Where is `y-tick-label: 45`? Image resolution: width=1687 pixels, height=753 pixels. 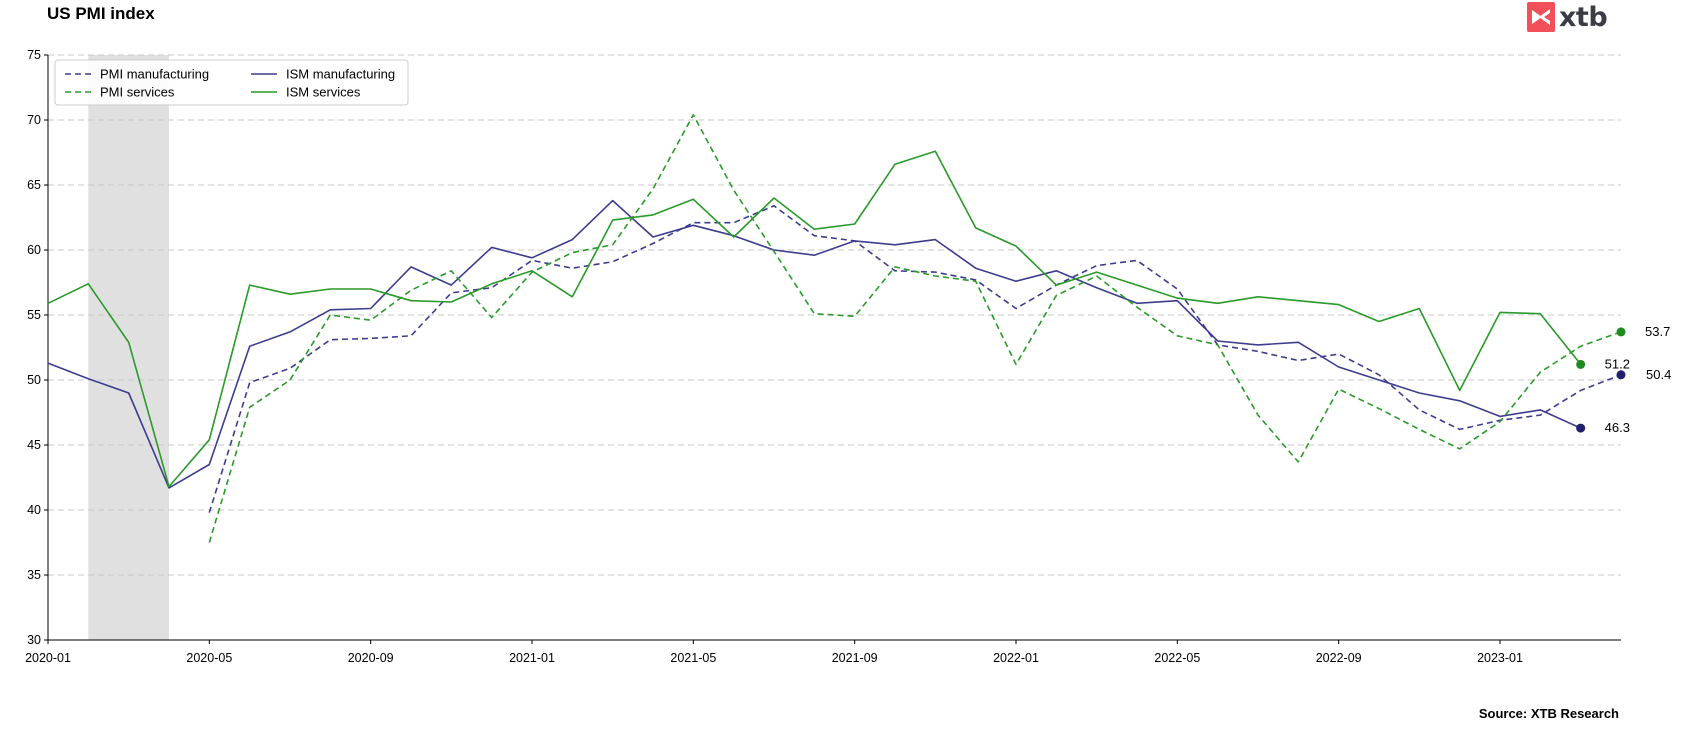 y-tick-label: 45 is located at coordinates (34, 445).